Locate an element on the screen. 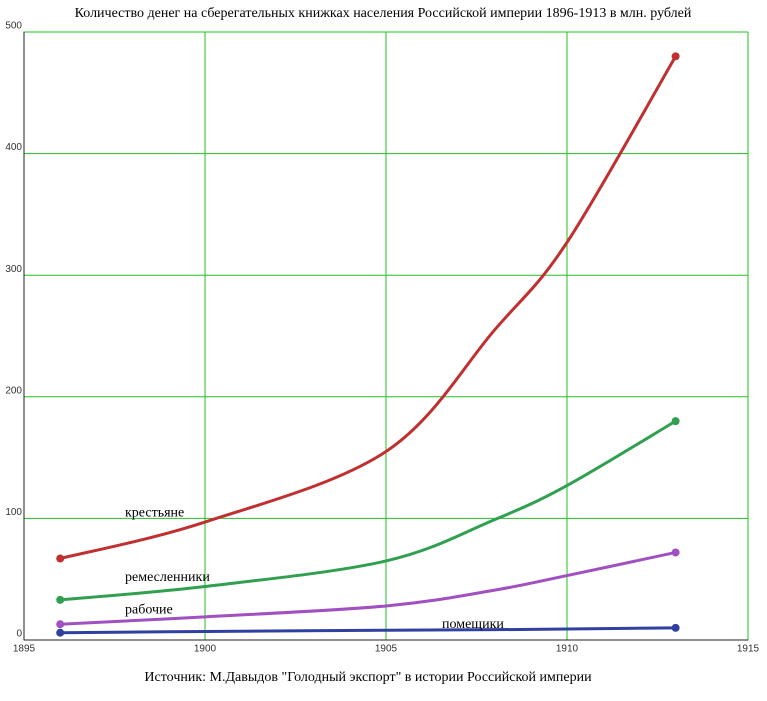 Image resolution: width=767 pixels, height=701 pixels. series-label: ремесленники is located at coordinates (167, 577).